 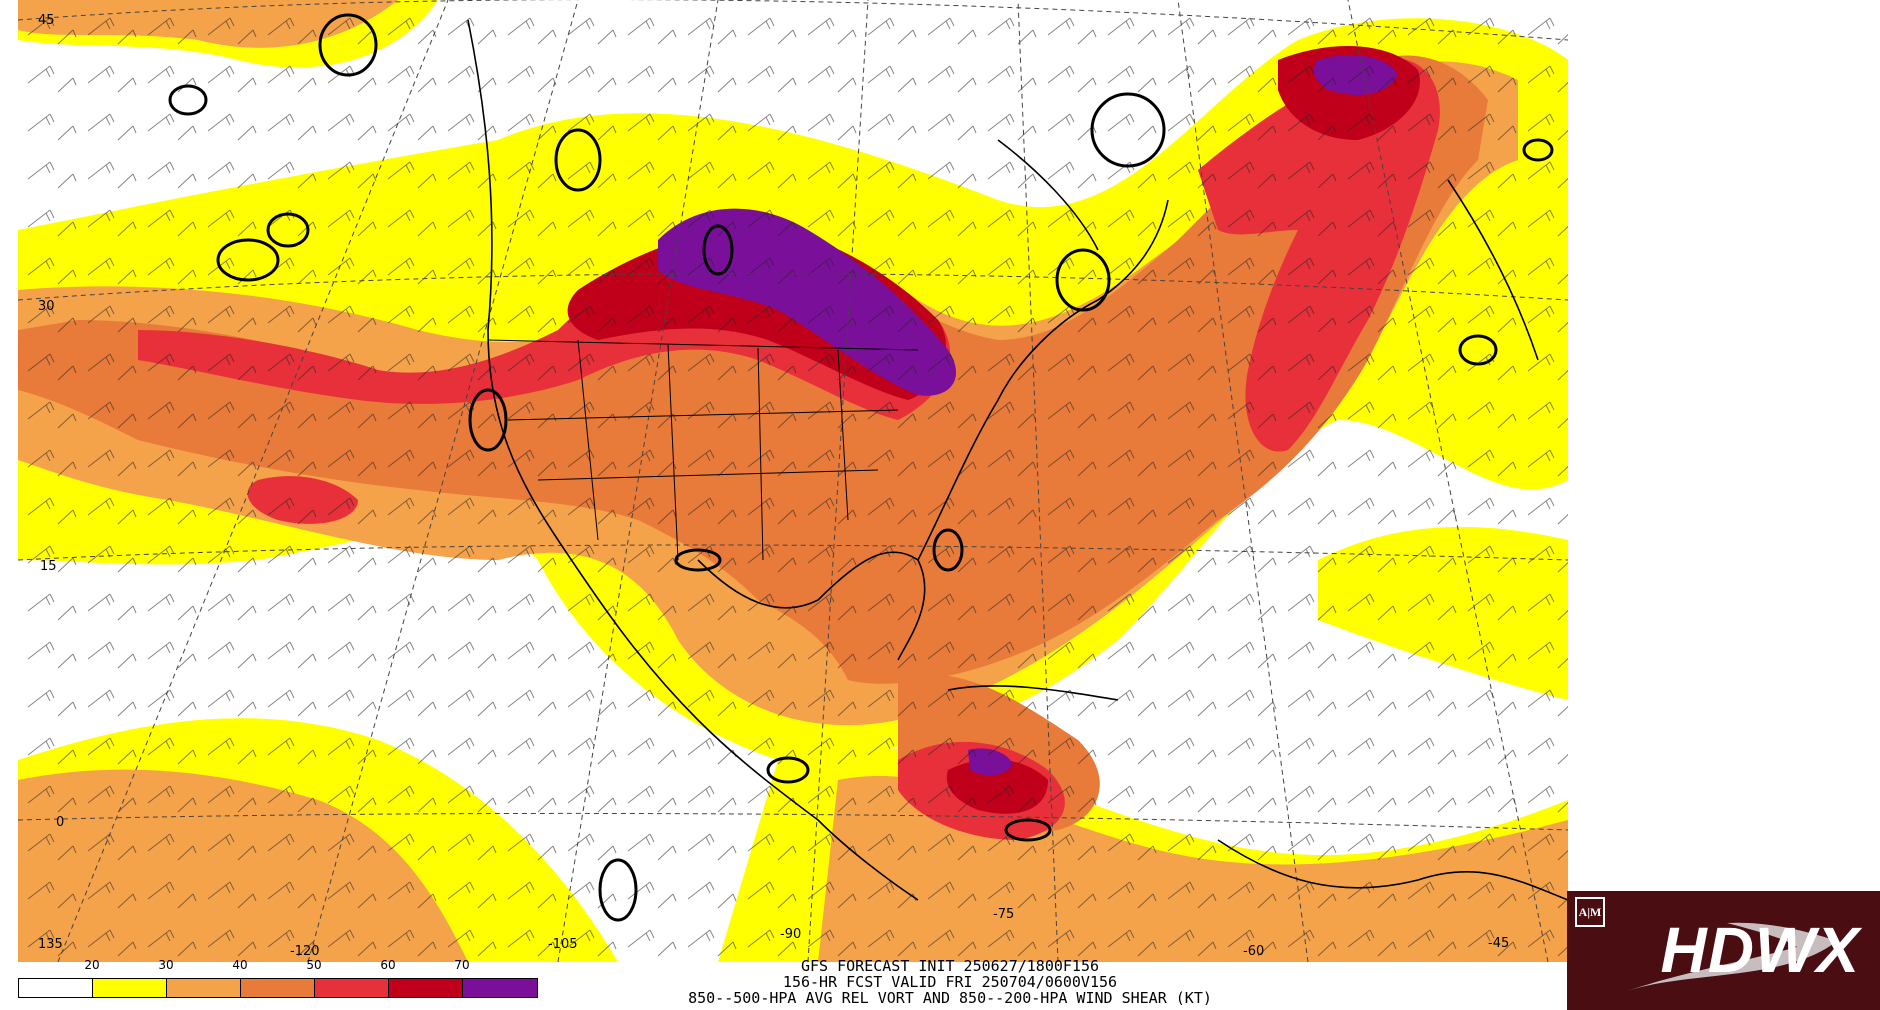 I want to click on colorbar-swatches, so click(x=278, y=988).